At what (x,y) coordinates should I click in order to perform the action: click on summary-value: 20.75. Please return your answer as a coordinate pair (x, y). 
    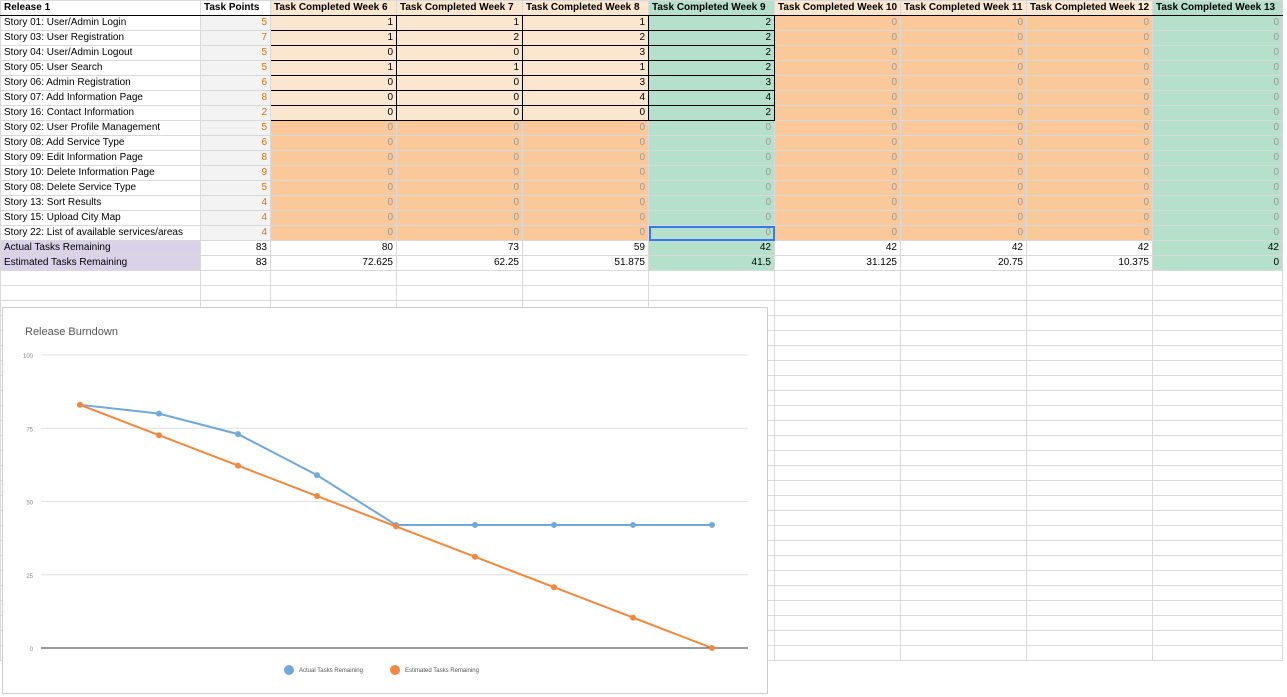
    Looking at the image, I should click on (963, 263).